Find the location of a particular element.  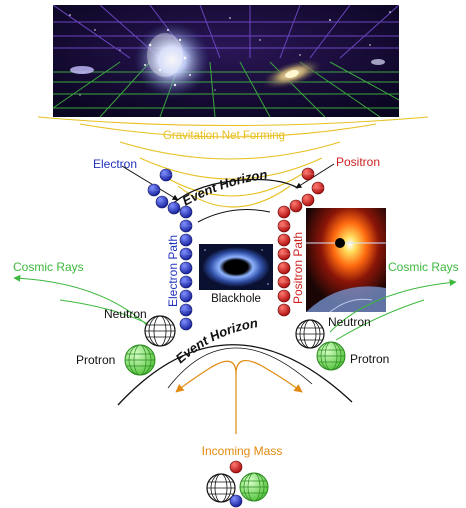

event-horizon-lower-inner-curve is located at coordinates (240, 368).